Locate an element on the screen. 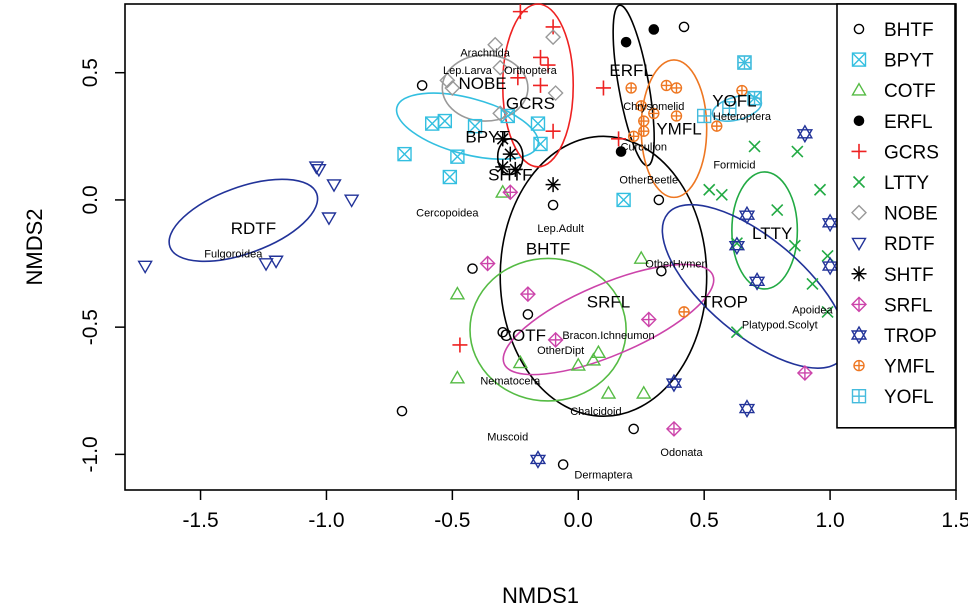 Image resolution: width=968 pixels, height=615 pixels. ellipse-nobe is located at coordinates (485, 88).